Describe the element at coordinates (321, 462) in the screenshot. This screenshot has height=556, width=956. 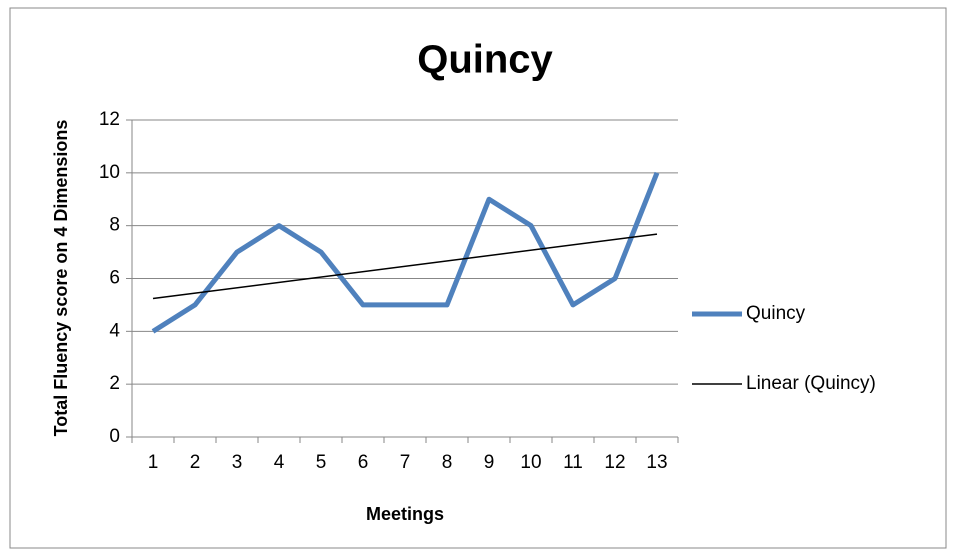
I see `x-tick-label: 5` at that location.